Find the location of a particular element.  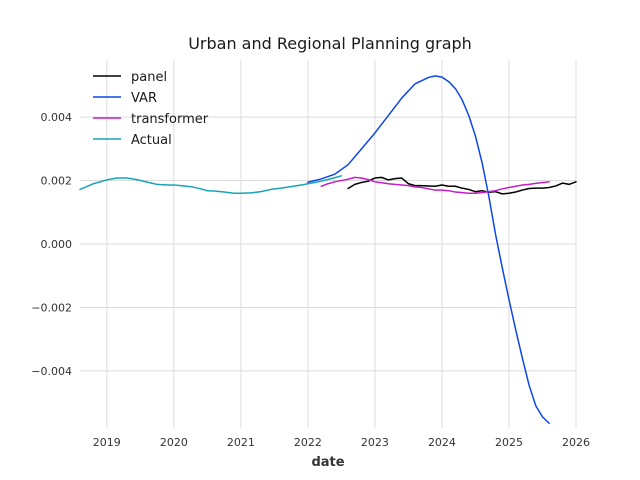

y-tick-label: 0.004 is located at coordinates (57, 117).